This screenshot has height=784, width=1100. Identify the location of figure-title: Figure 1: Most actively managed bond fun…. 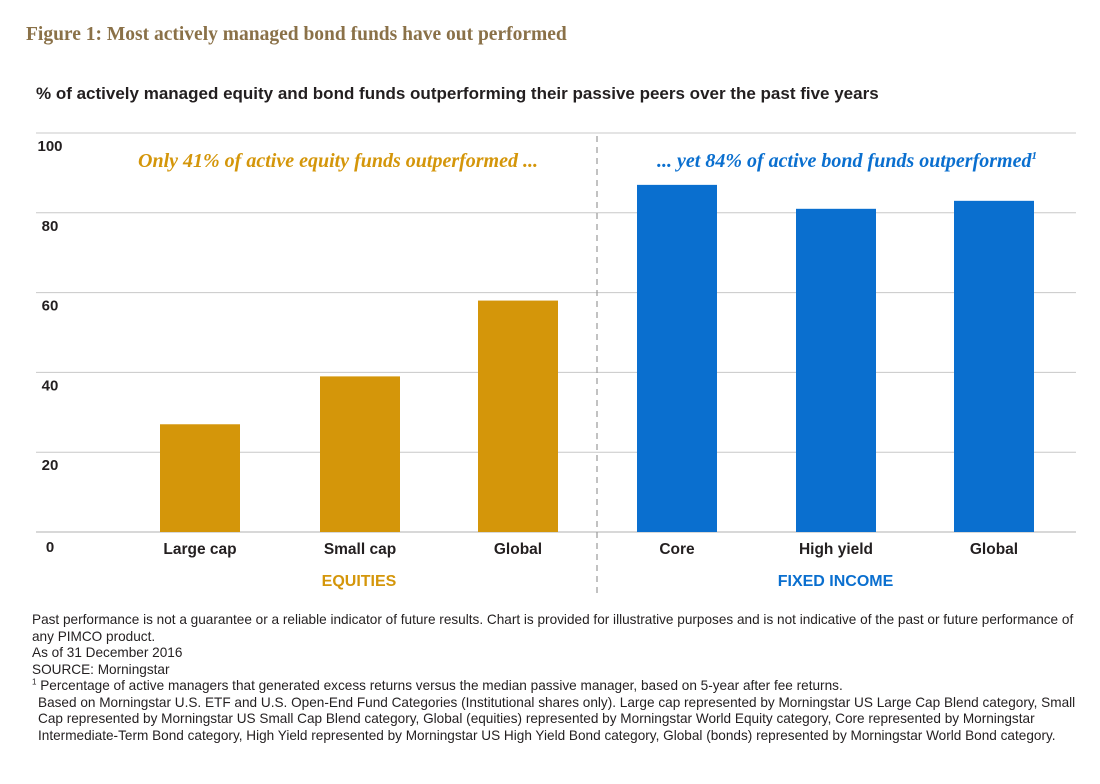
(296, 34).